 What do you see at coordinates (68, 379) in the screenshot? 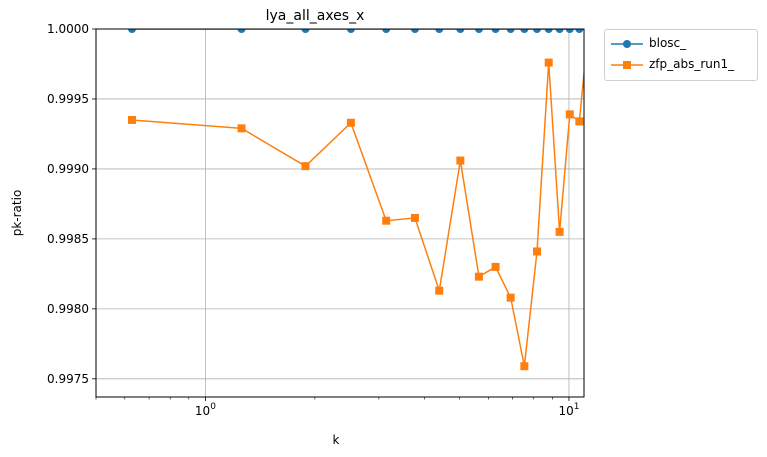
I see `y-tick-label: 0.9975` at bounding box center [68, 379].